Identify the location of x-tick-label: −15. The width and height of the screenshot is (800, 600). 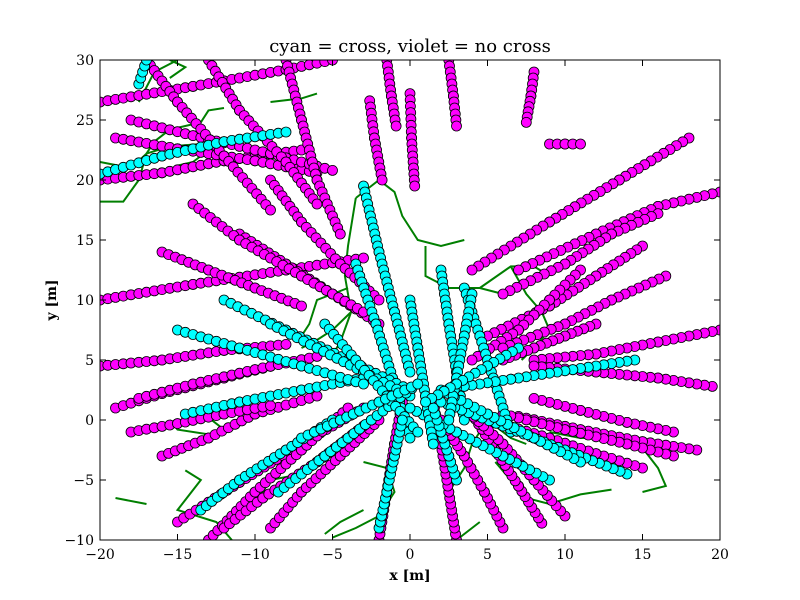
(178, 555).